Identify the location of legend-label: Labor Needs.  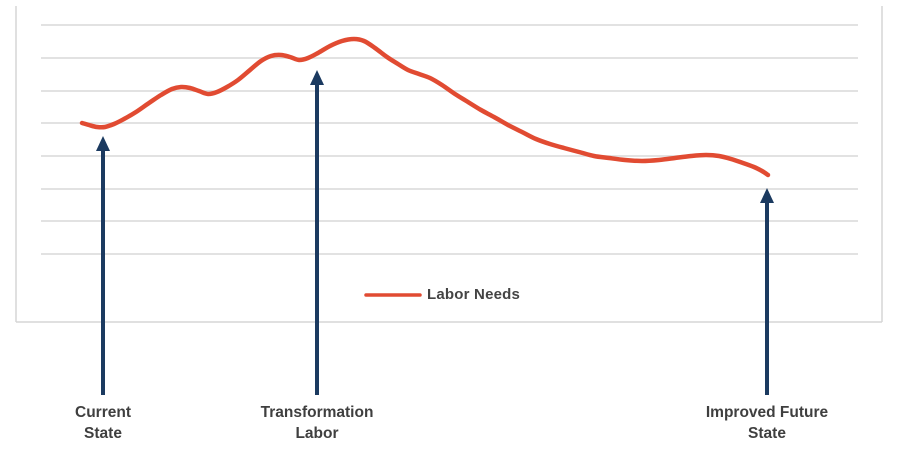
(474, 294).